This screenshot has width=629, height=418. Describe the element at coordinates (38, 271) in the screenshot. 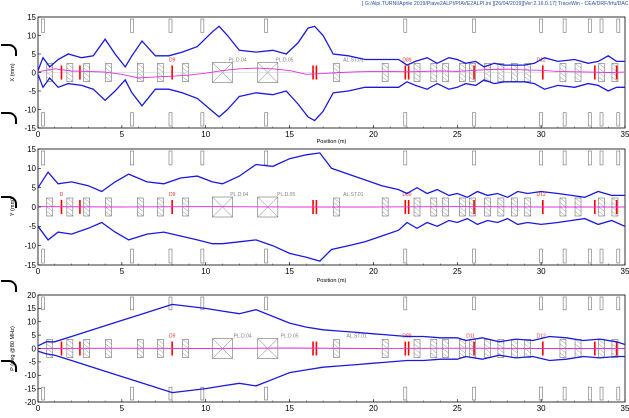

I see `x-tick-label: 0` at that location.